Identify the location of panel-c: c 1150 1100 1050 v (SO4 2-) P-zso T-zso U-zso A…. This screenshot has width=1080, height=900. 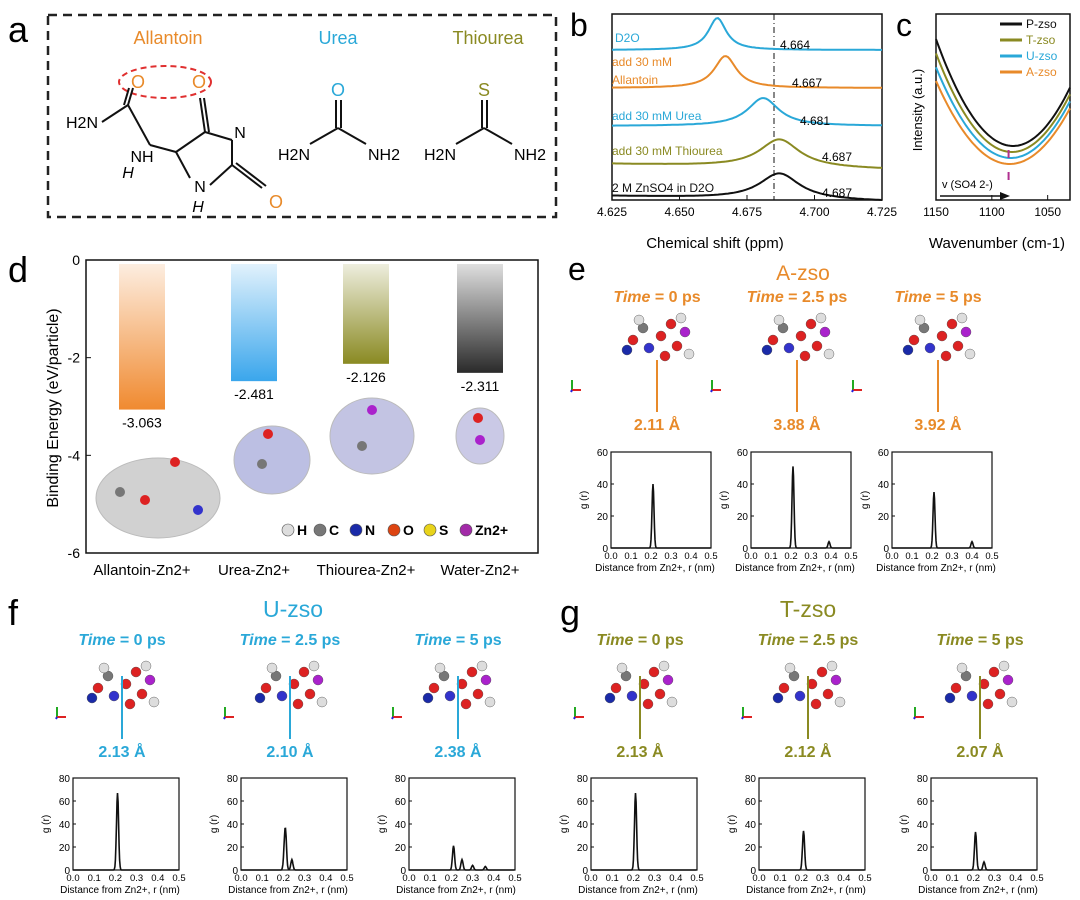
(983, 129).